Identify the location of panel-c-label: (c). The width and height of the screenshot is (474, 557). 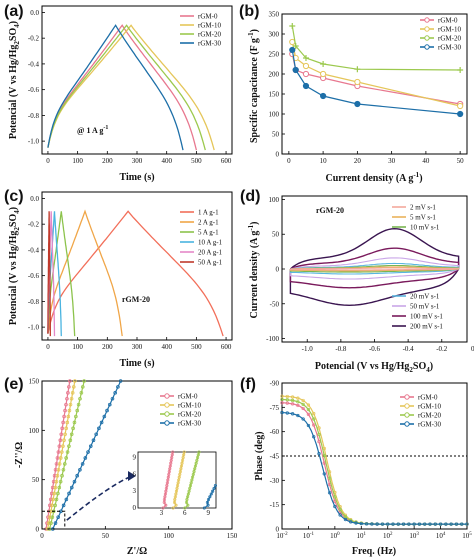
(14, 196).